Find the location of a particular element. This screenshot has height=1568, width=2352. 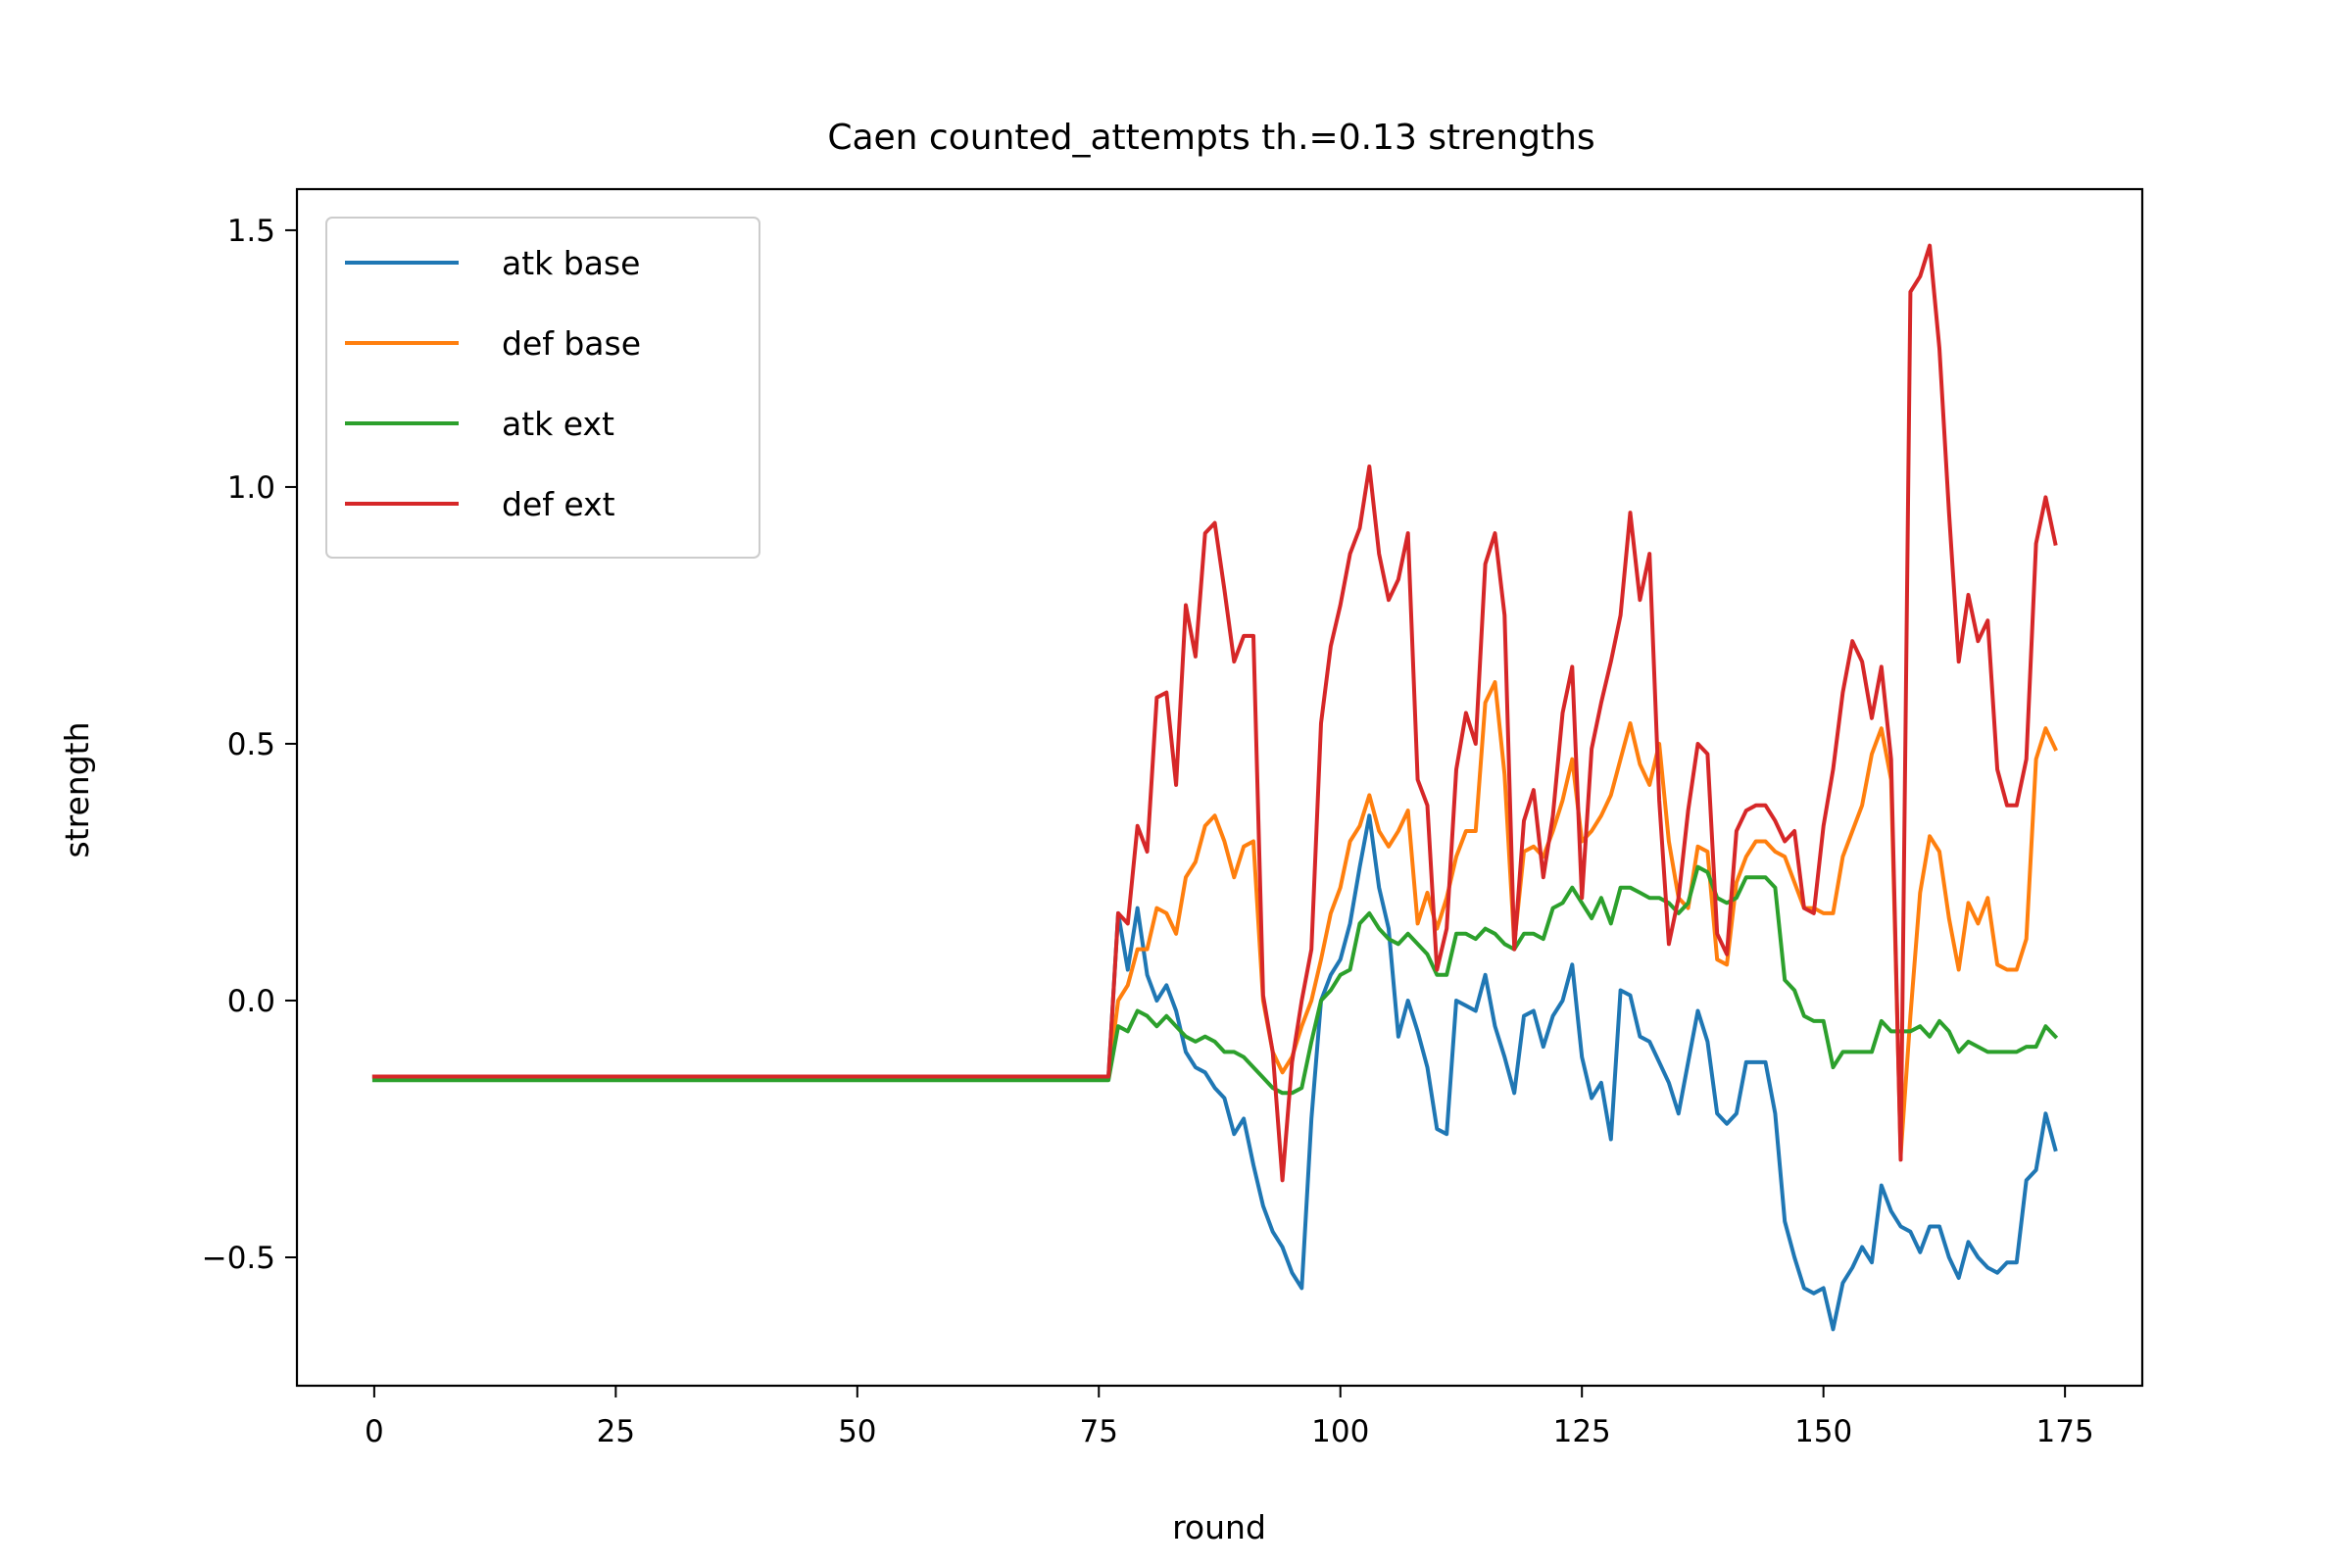

legend-entries: atk base def base atk ext def ext is located at coordinates (493, 383).